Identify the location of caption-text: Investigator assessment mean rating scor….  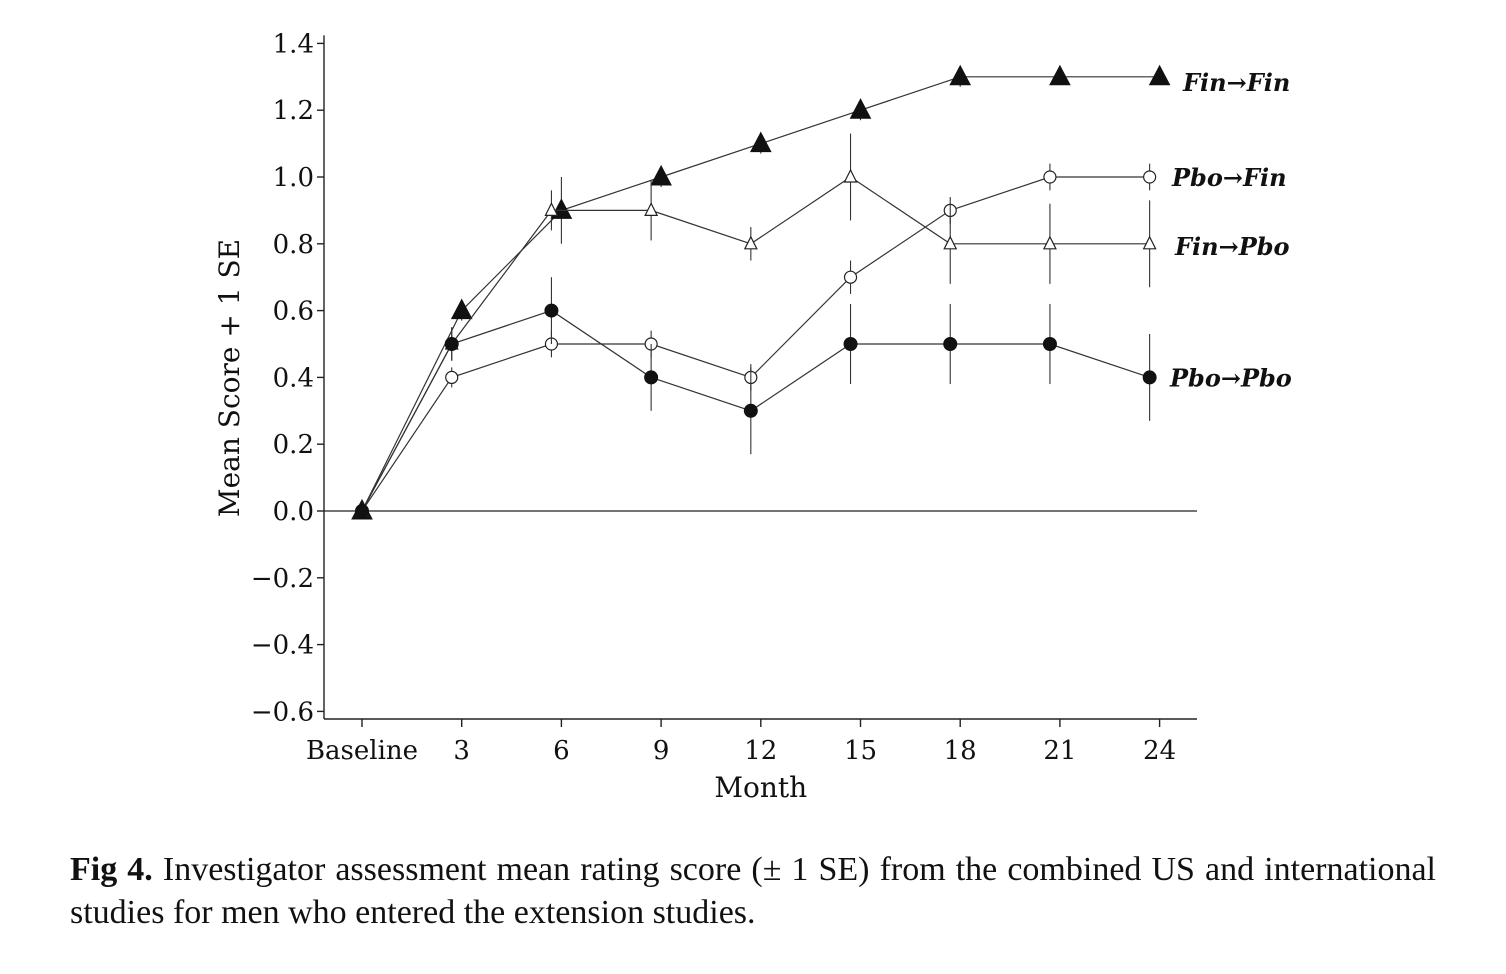
(753, 891).